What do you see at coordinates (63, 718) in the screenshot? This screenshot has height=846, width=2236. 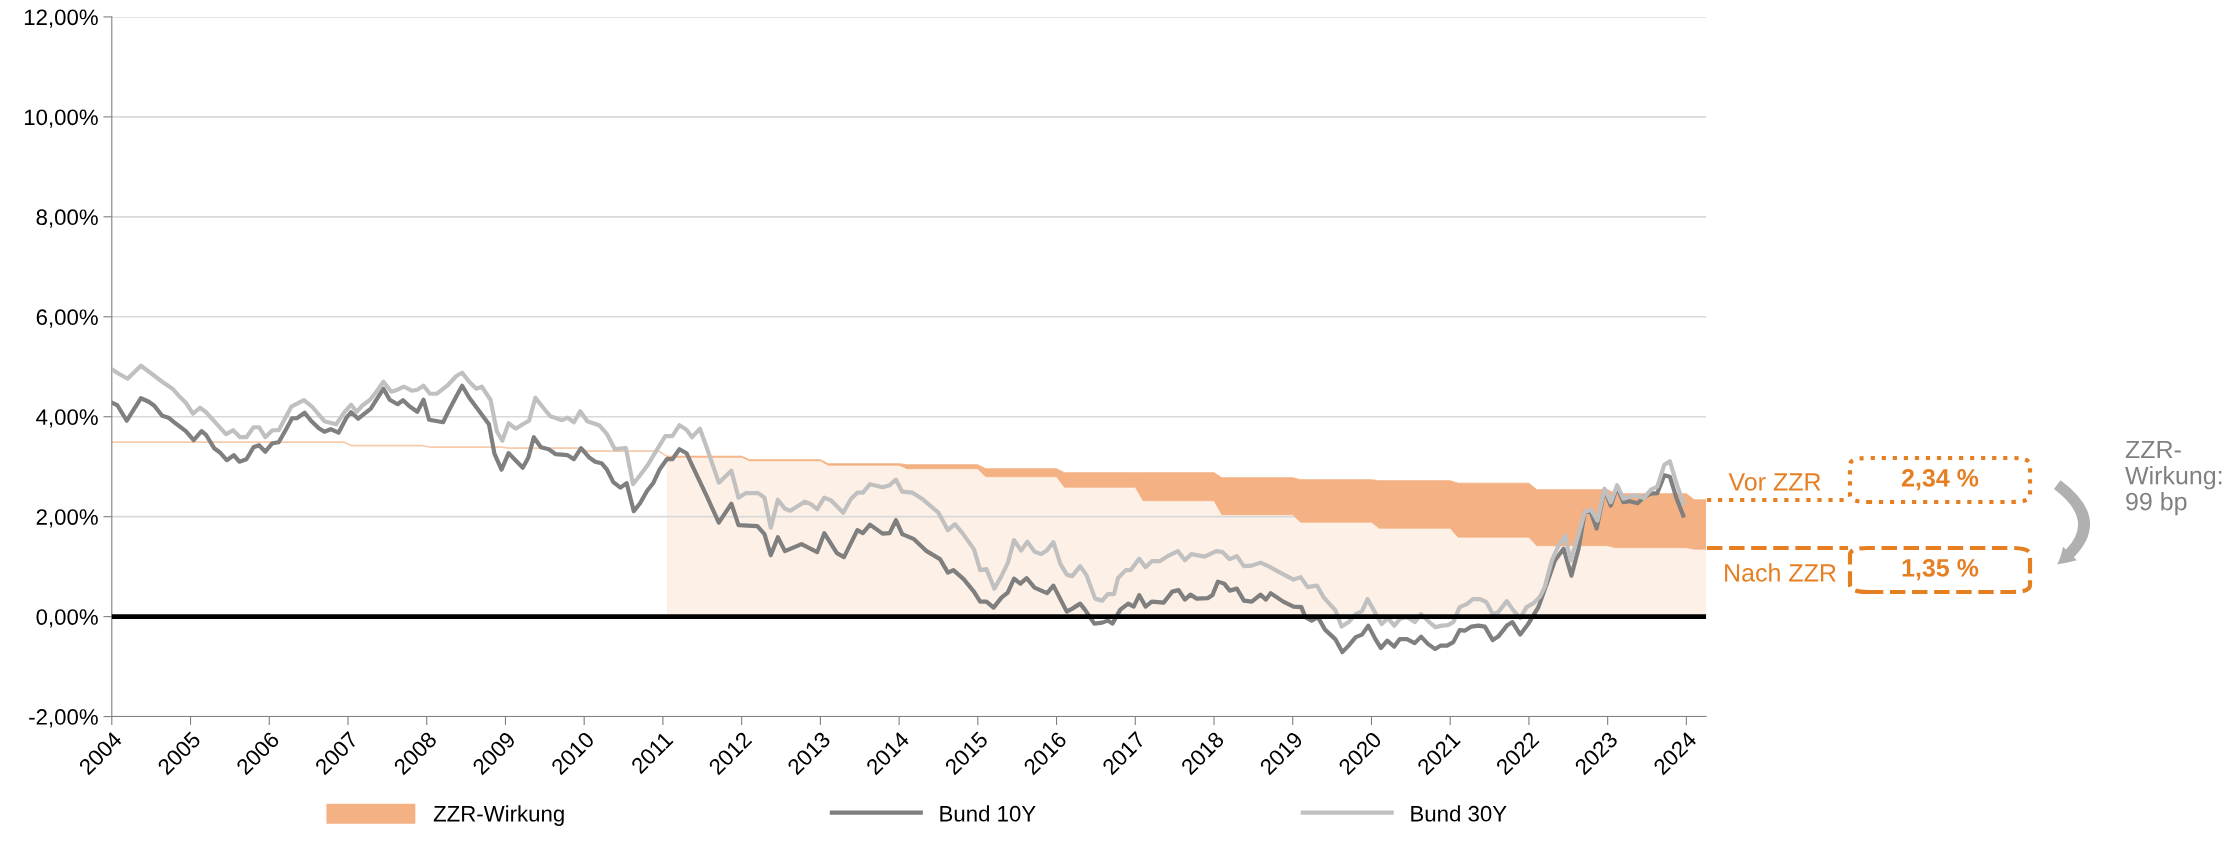 I see `y-tick-label: -2,00%` at bounding box center [63, 718].